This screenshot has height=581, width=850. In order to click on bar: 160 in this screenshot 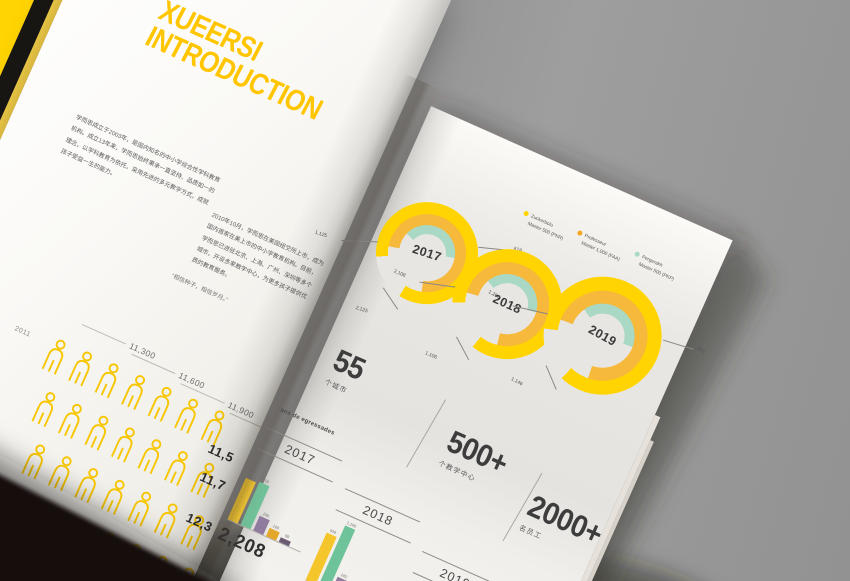, I will do `click(272, 532)`.